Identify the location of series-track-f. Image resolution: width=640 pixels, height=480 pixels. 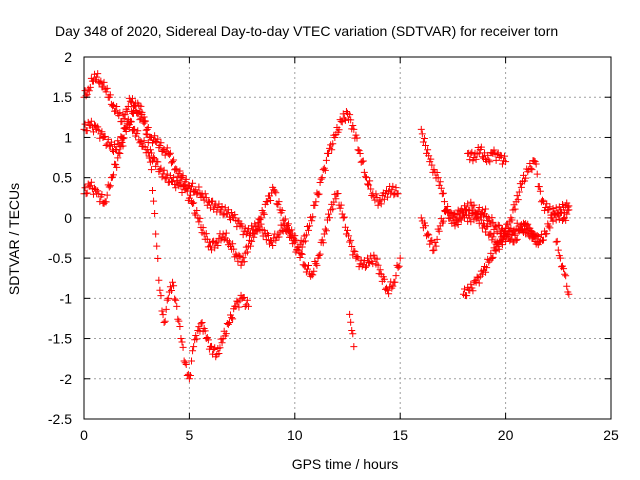
(501, 259).